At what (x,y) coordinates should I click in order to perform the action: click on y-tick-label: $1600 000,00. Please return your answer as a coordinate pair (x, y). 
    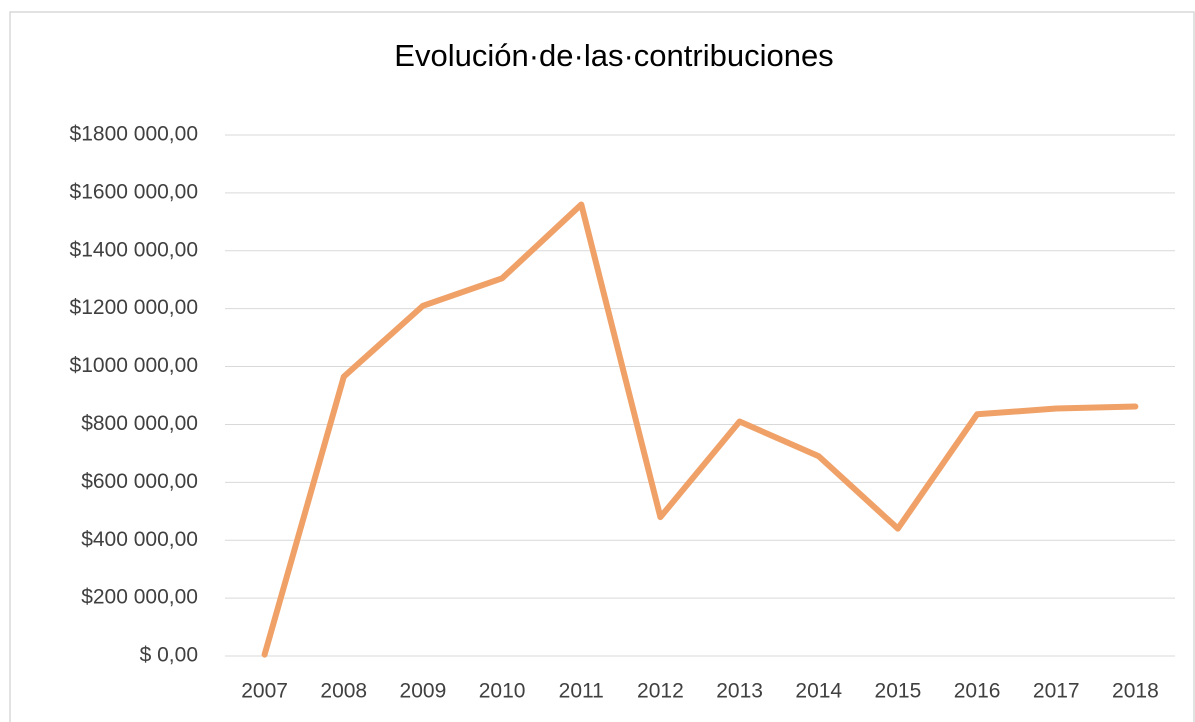
    Looking at the image, I should click on (134, 191).